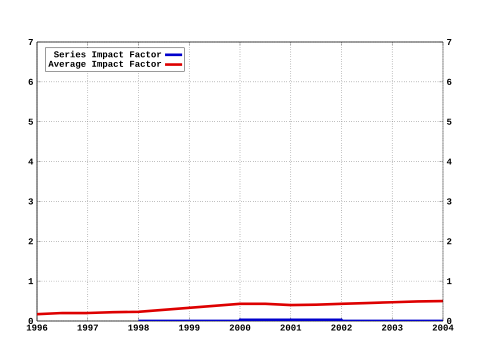  I want to click on y2-tick-label: 3, so click(449, 201).